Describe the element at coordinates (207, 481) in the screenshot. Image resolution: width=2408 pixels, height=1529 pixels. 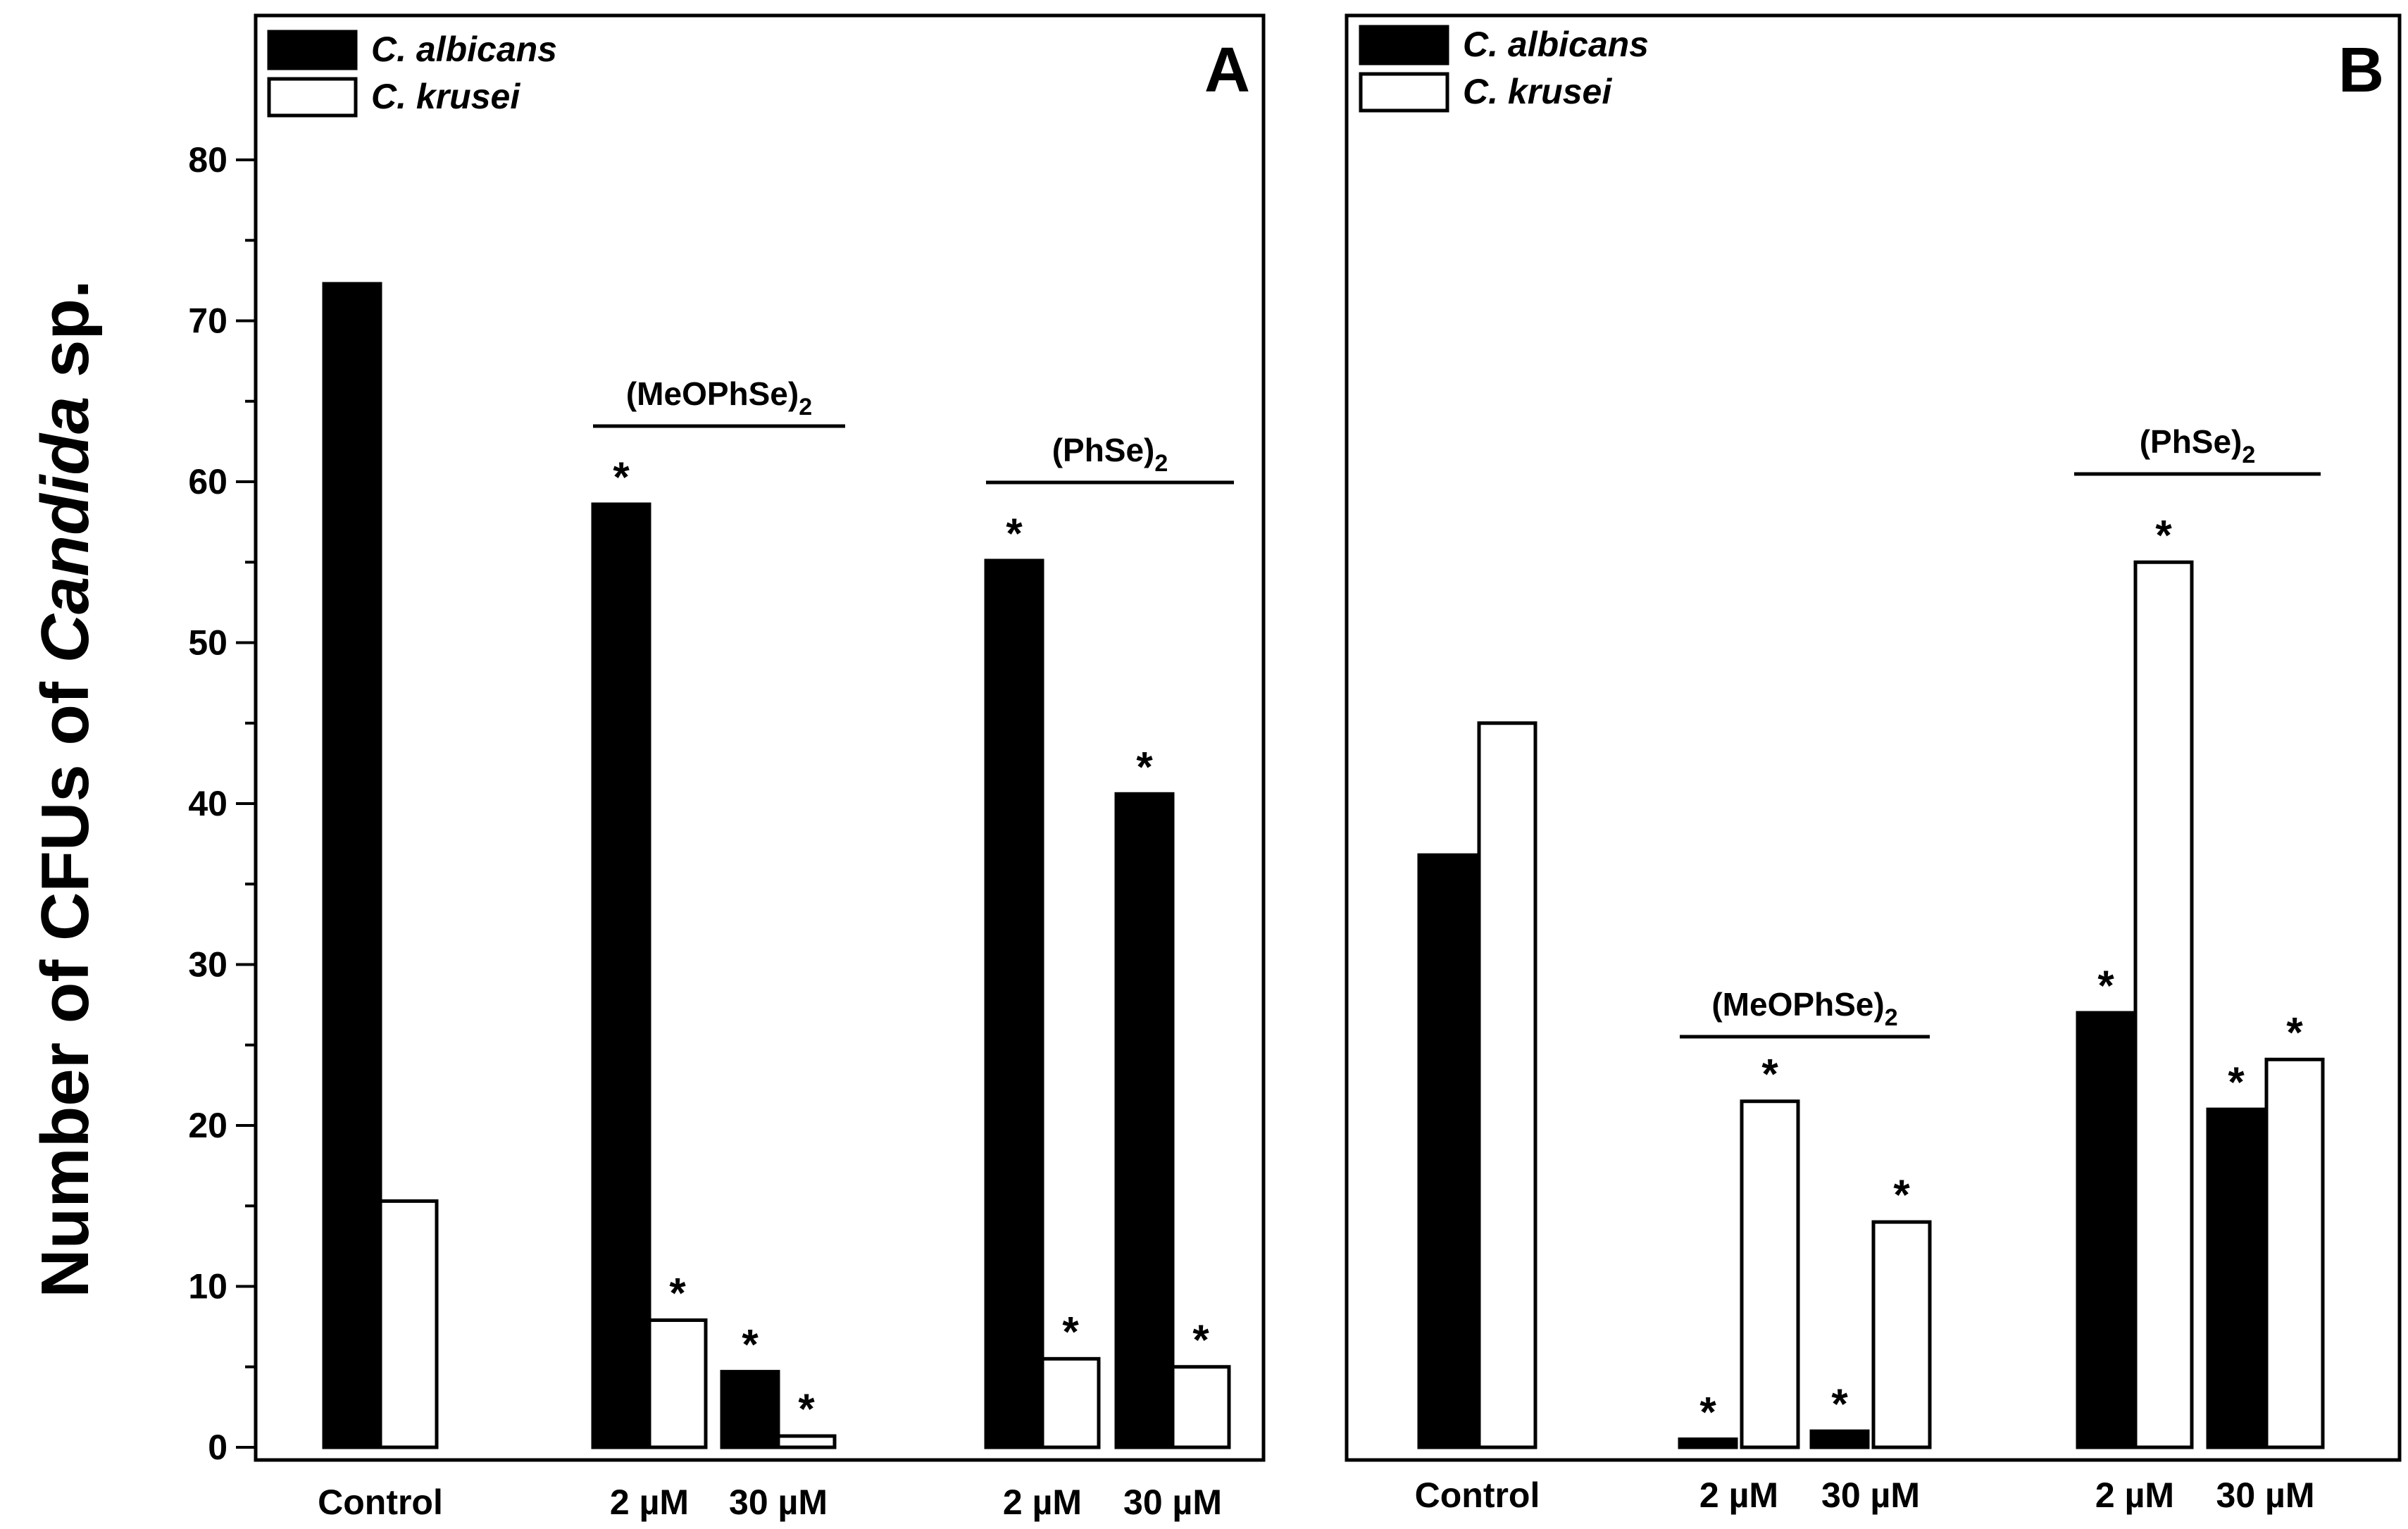
I see `y-tick-label: 60` at that location.